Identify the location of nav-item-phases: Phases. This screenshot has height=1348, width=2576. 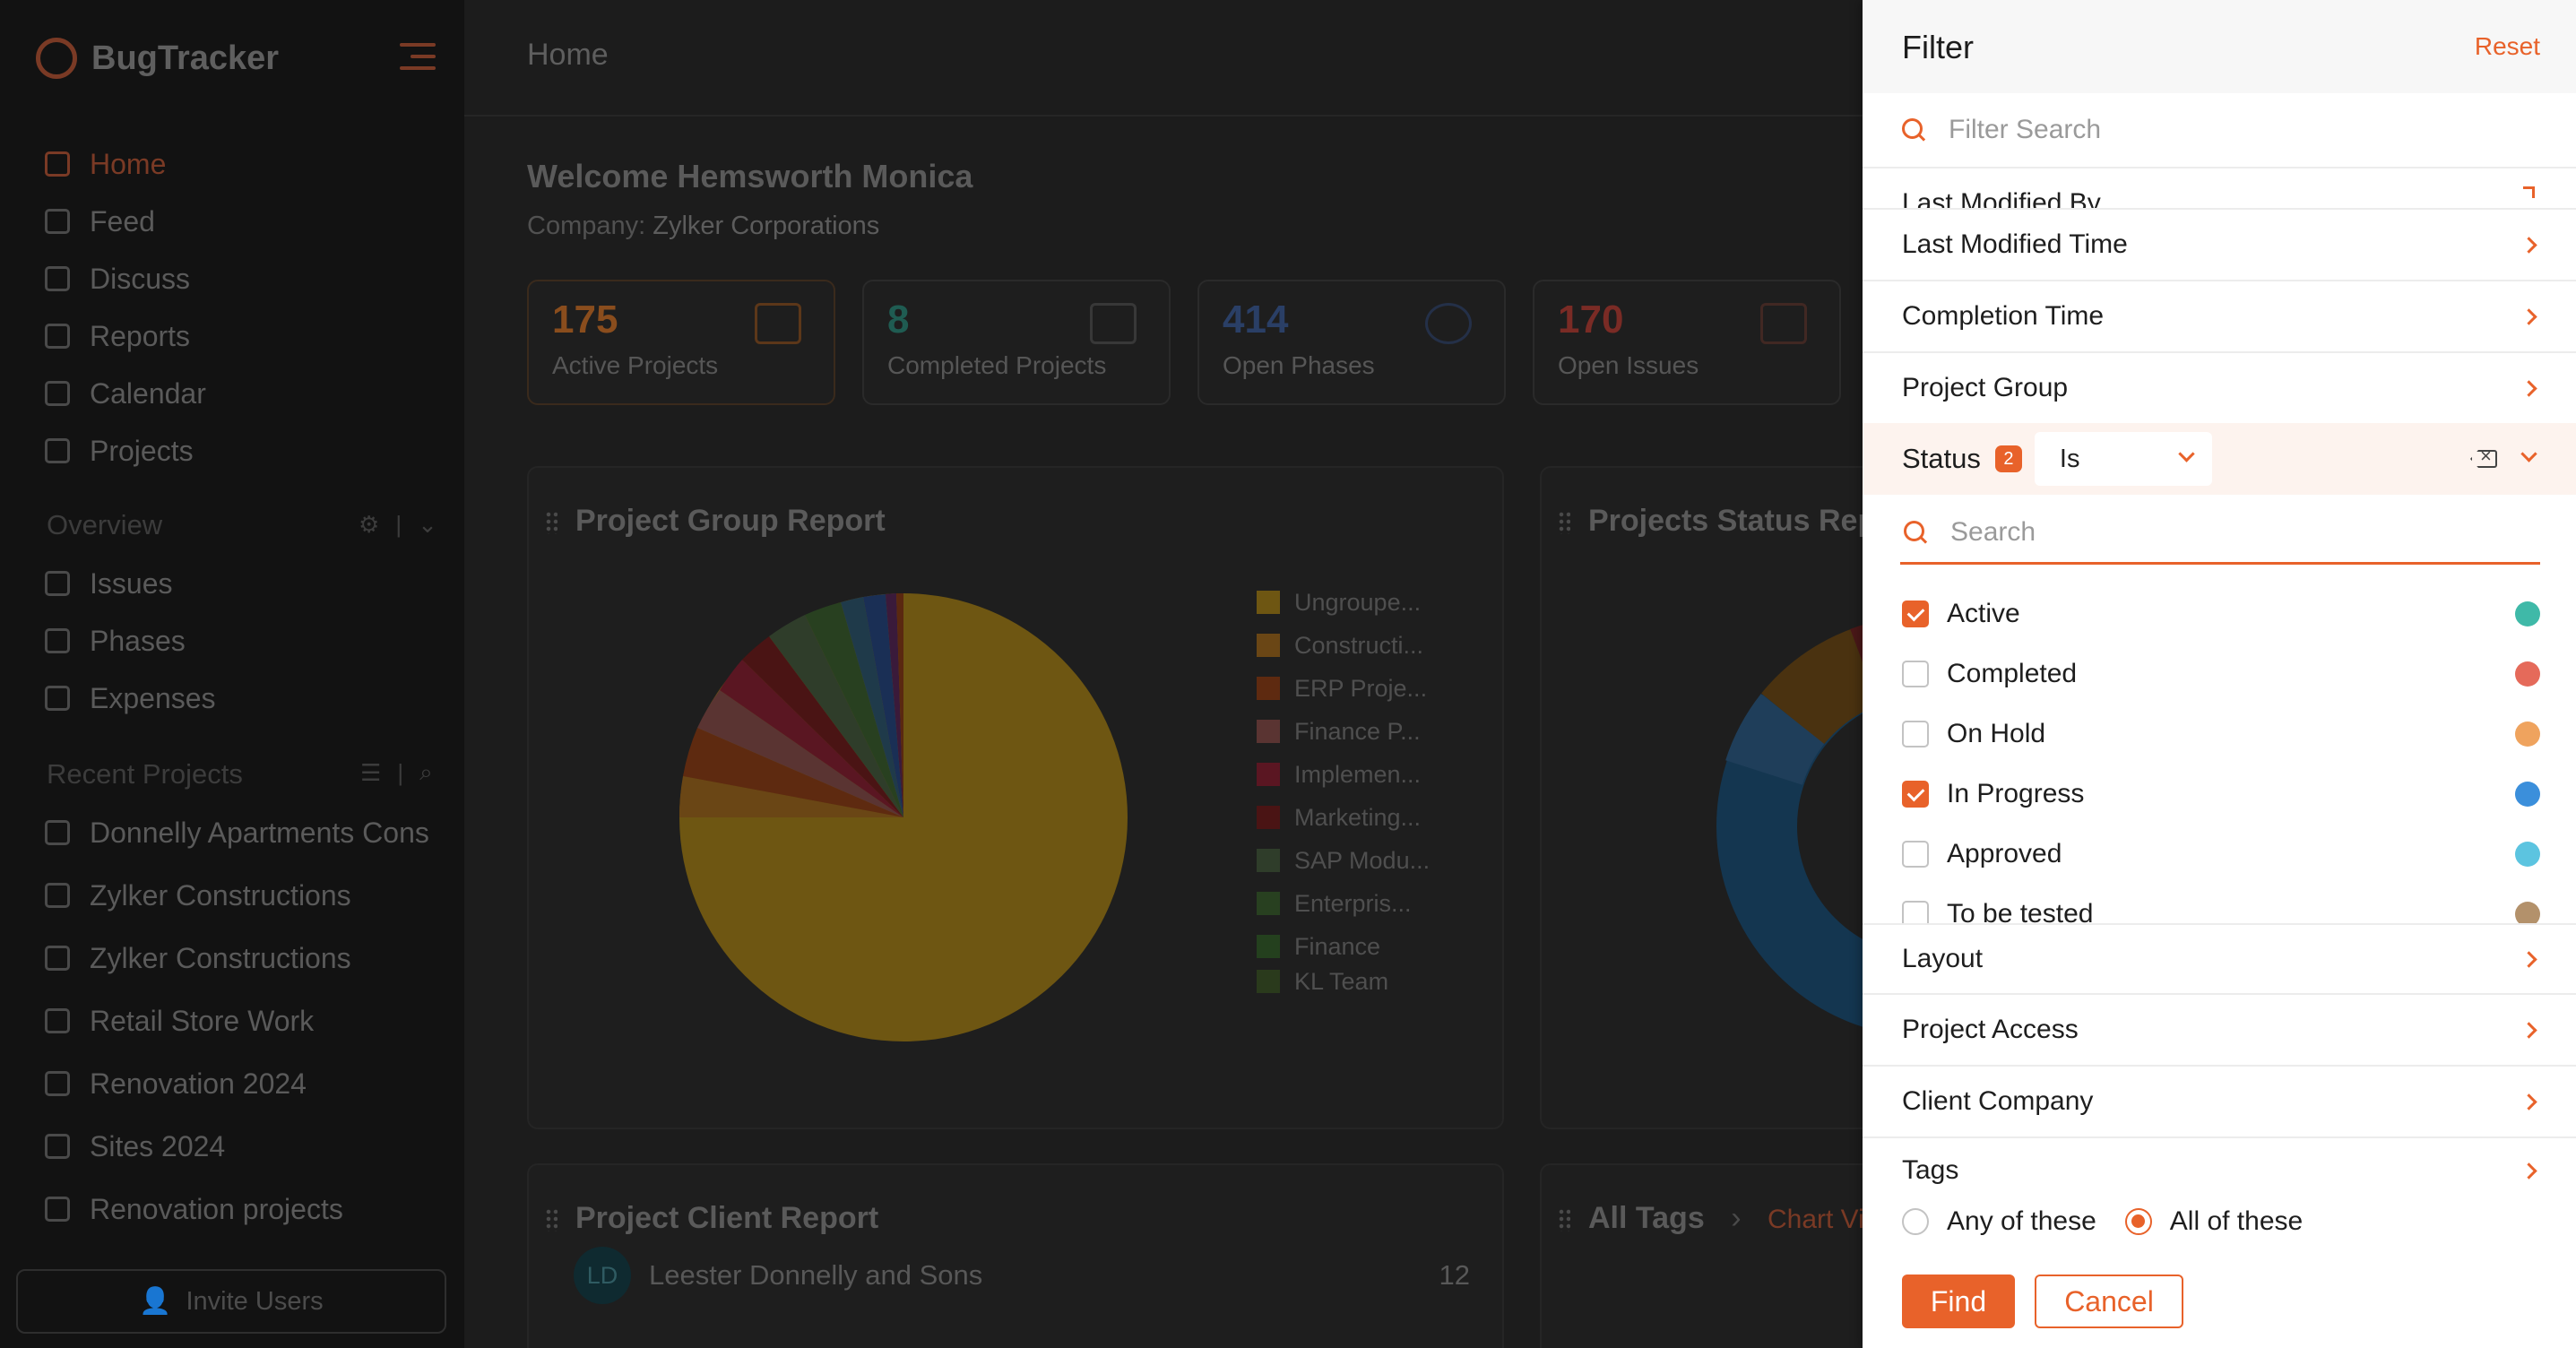
(115, 641).